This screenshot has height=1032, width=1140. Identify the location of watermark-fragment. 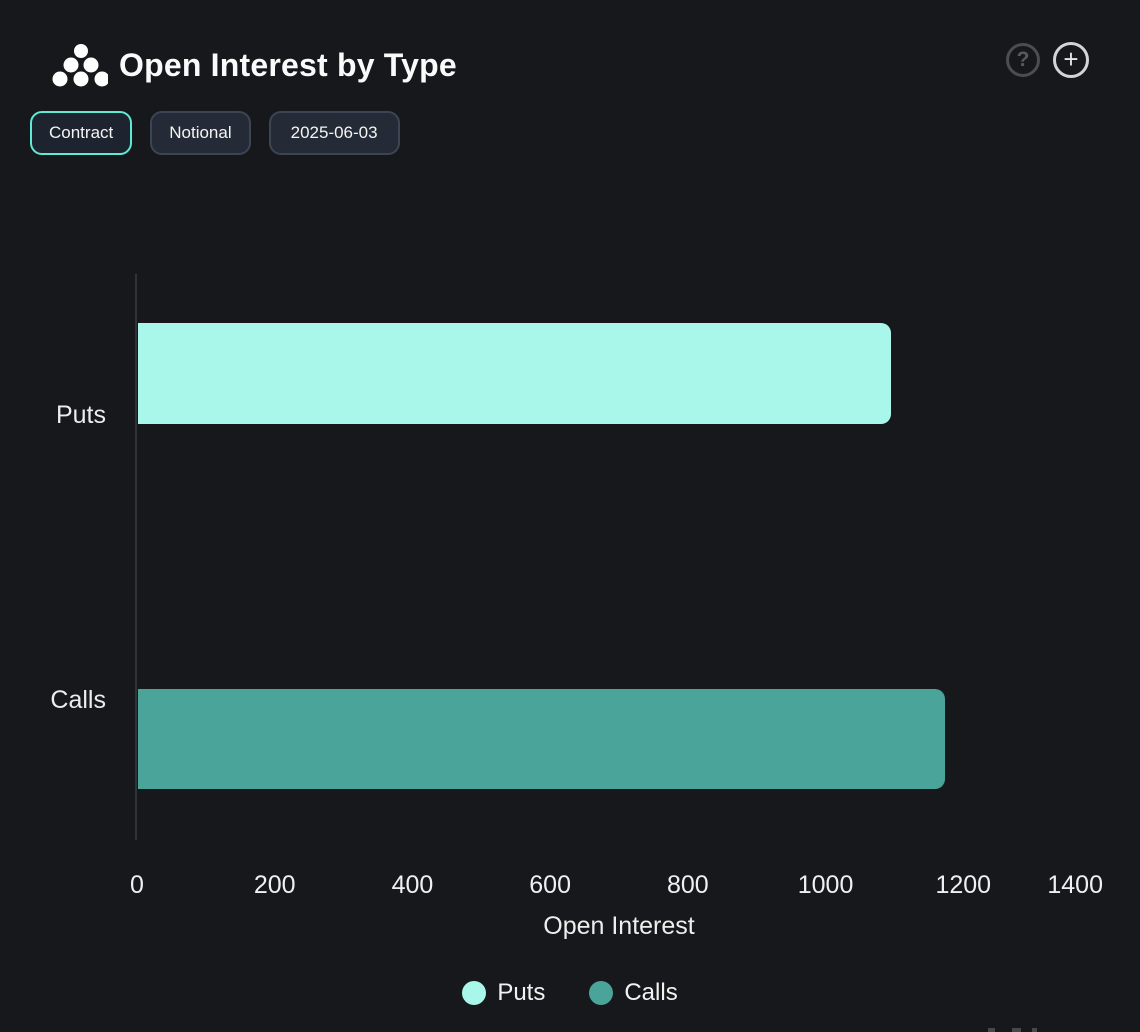
(1028, 1030).